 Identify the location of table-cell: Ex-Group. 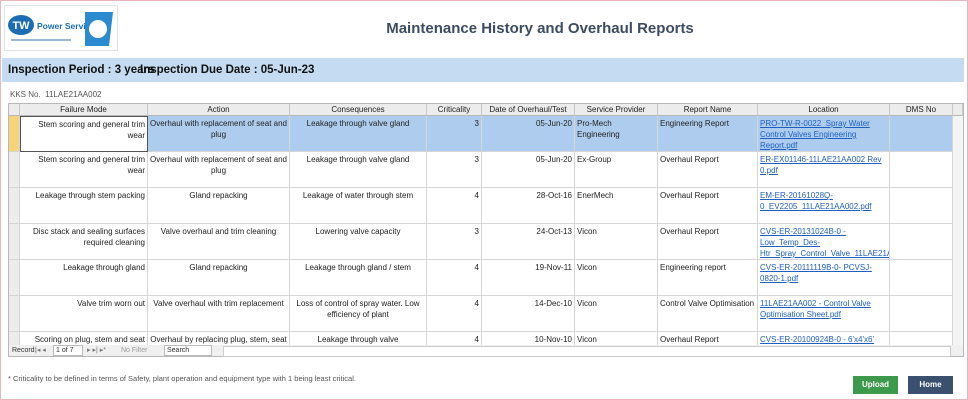
(616, 170).